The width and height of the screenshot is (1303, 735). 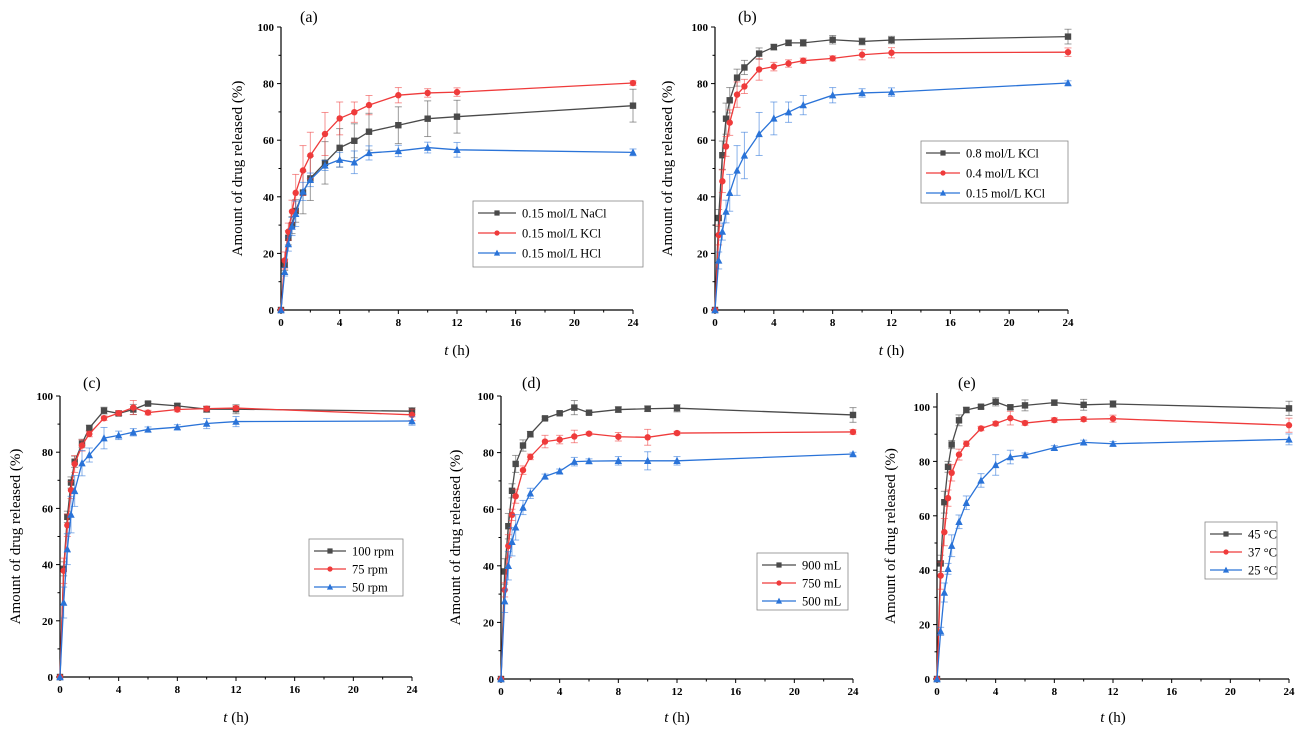 I want to click on legend-label: 750 mL, so click(x=821, y=584).